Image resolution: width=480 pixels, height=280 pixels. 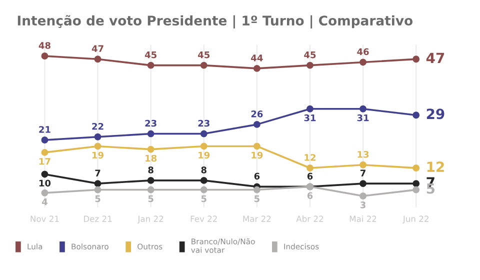 What do you see at coordinates (363, 205) in the screenshot?
I see `data-label: 3` at bounding box center [363, 205].